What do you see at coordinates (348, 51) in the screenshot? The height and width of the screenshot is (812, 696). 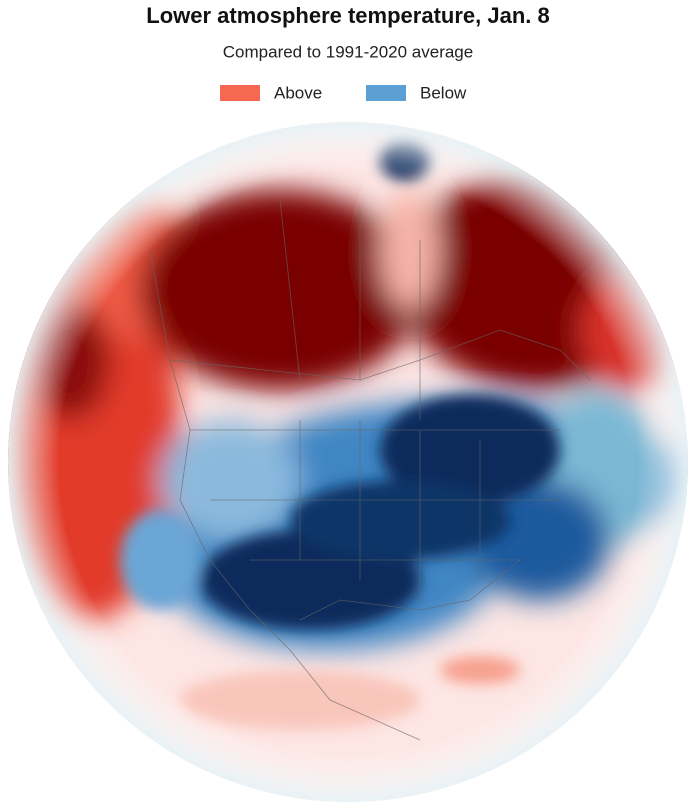 I see `subtitle: Compared to 1991-2020 average` at bounding box center [348, 51].